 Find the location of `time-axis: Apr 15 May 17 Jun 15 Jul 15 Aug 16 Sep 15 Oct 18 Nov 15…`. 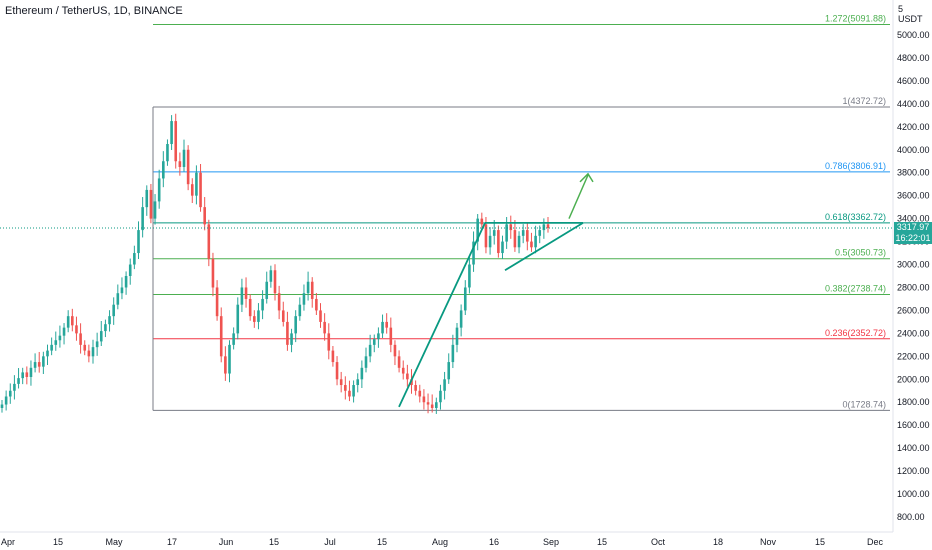

time-axis: Apr 15 May 17 Jun 15 Jul 15 Aug 16 Sep 15 Oct 18 Nov 15… is located at coordinates (442, 542).